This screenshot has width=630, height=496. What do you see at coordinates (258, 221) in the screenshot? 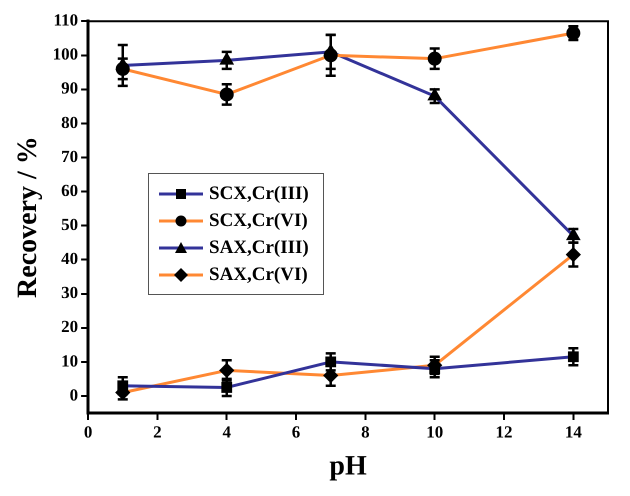
I see `legend-label: SCX,Cr(VI)` at bounding box center [258, 221].